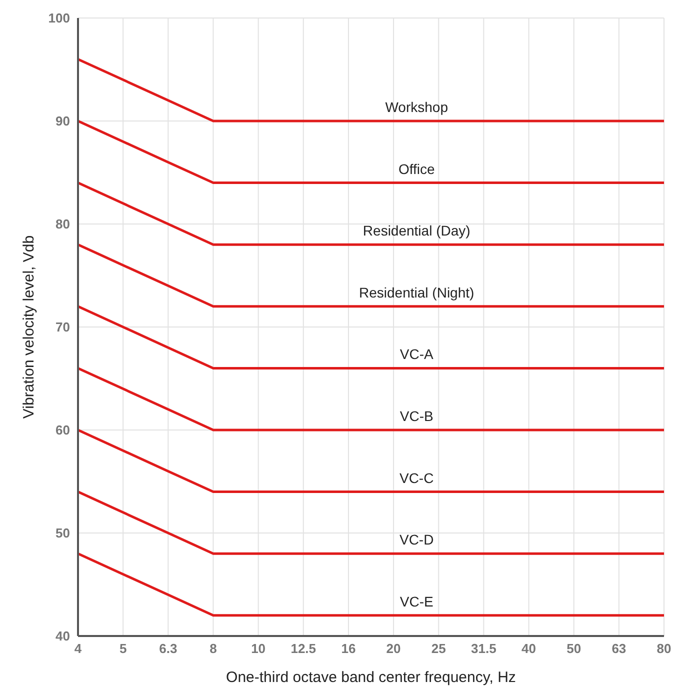 The height and width of the screenshot is (694, 680). I want to click on series-label: VC-D, so click(417, 540).